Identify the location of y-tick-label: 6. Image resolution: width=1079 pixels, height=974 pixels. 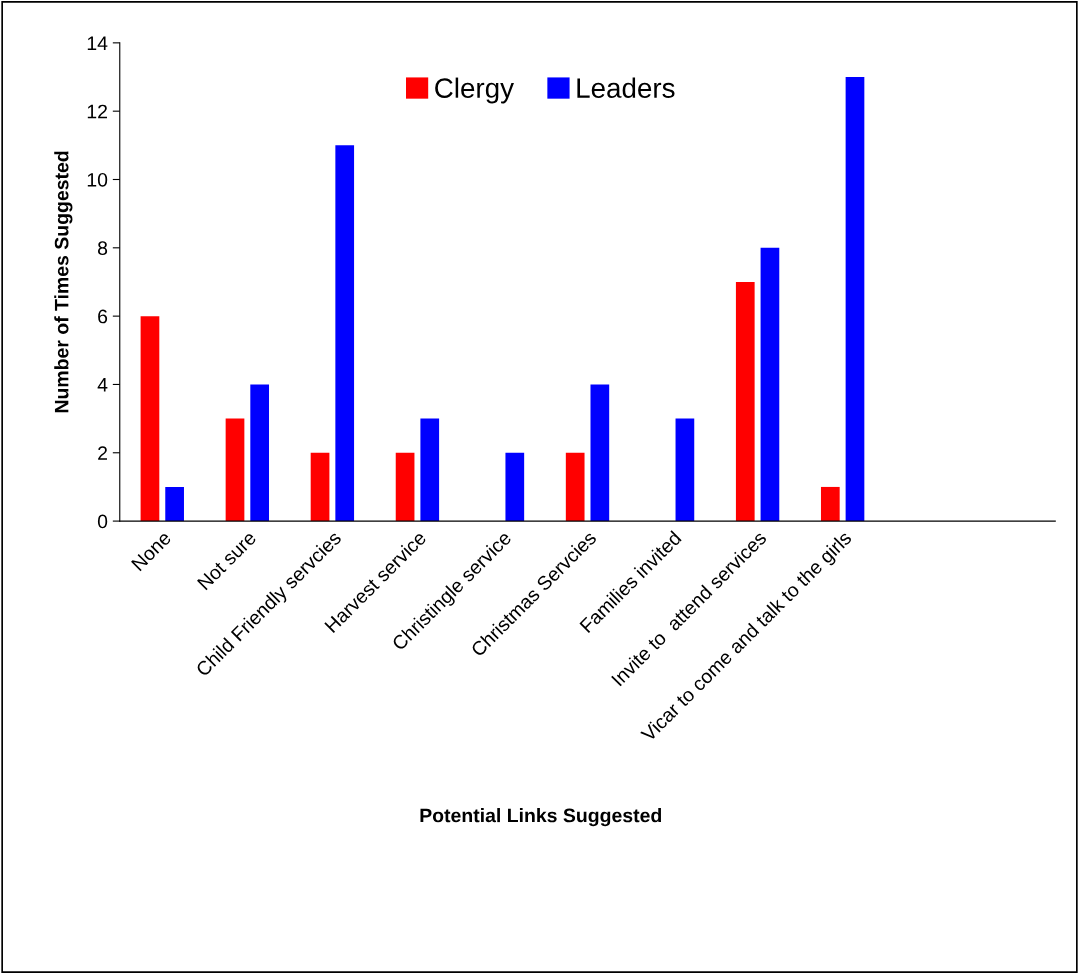
(103, 316).